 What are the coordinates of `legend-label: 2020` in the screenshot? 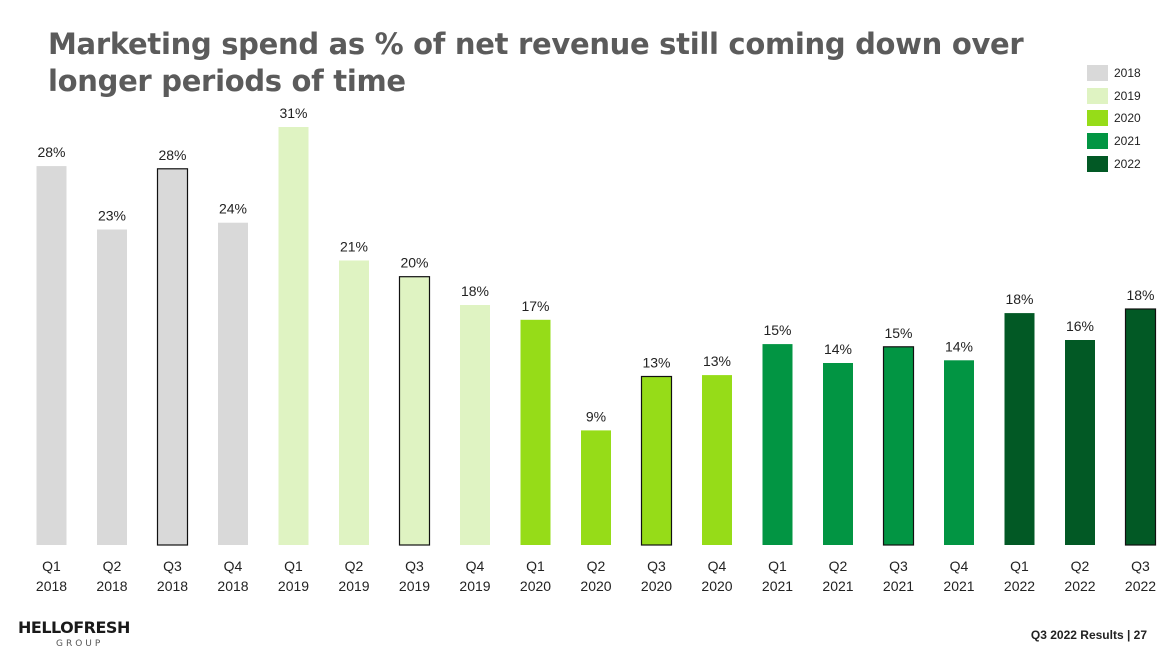 It's located at (1127, 118).